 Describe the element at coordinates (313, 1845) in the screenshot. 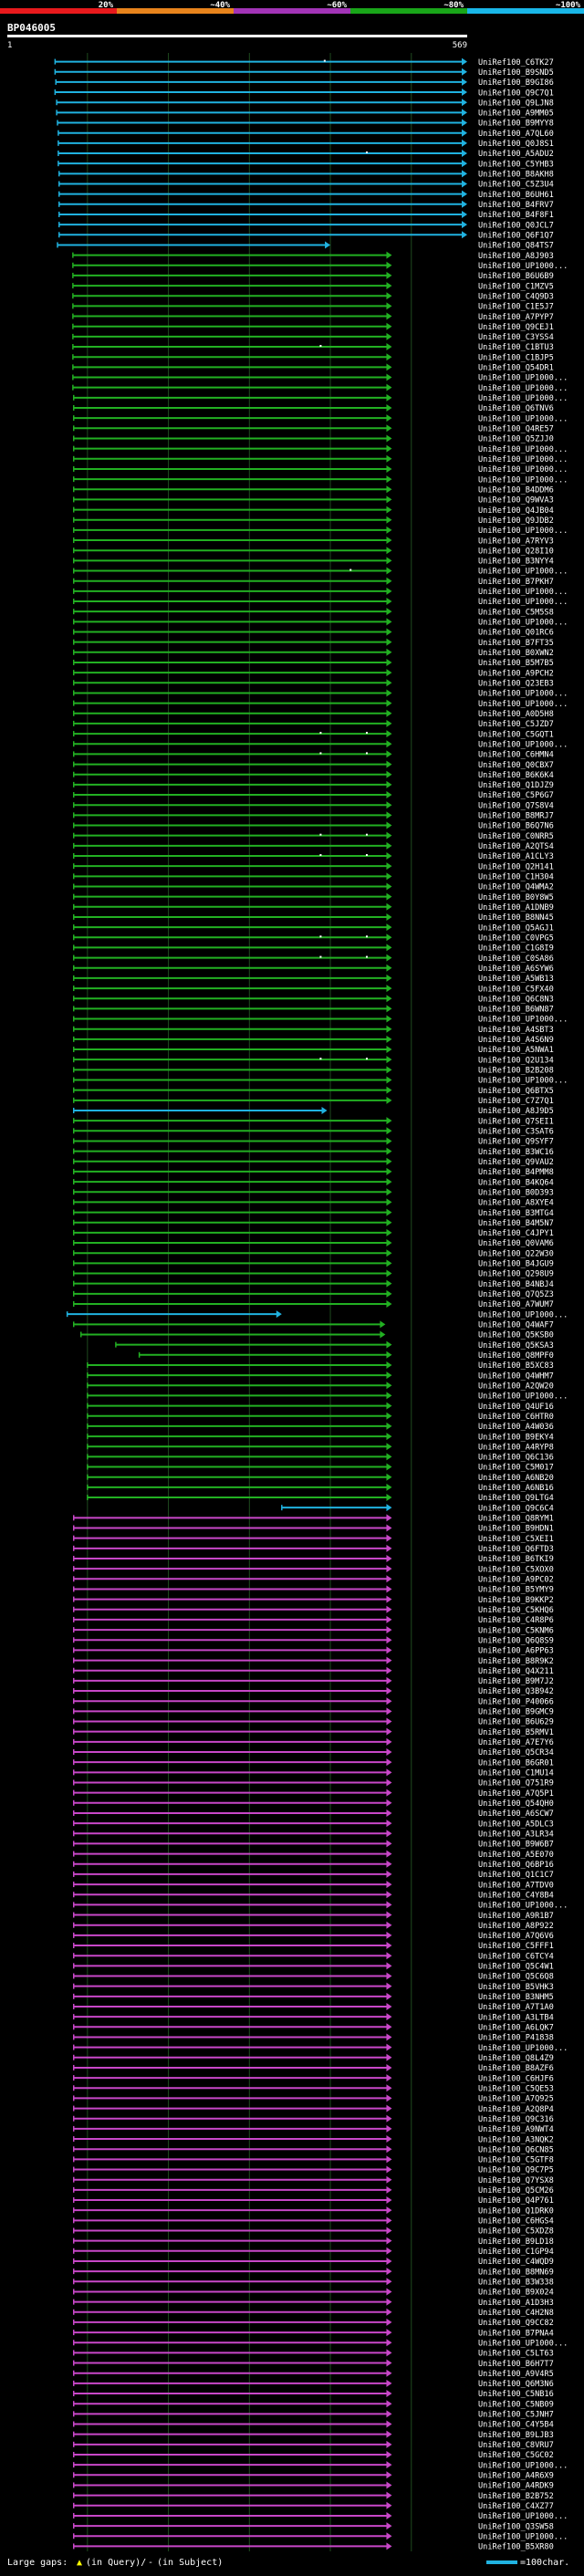

I see `hit-row: UniRef100_B9W6B7` at that location.